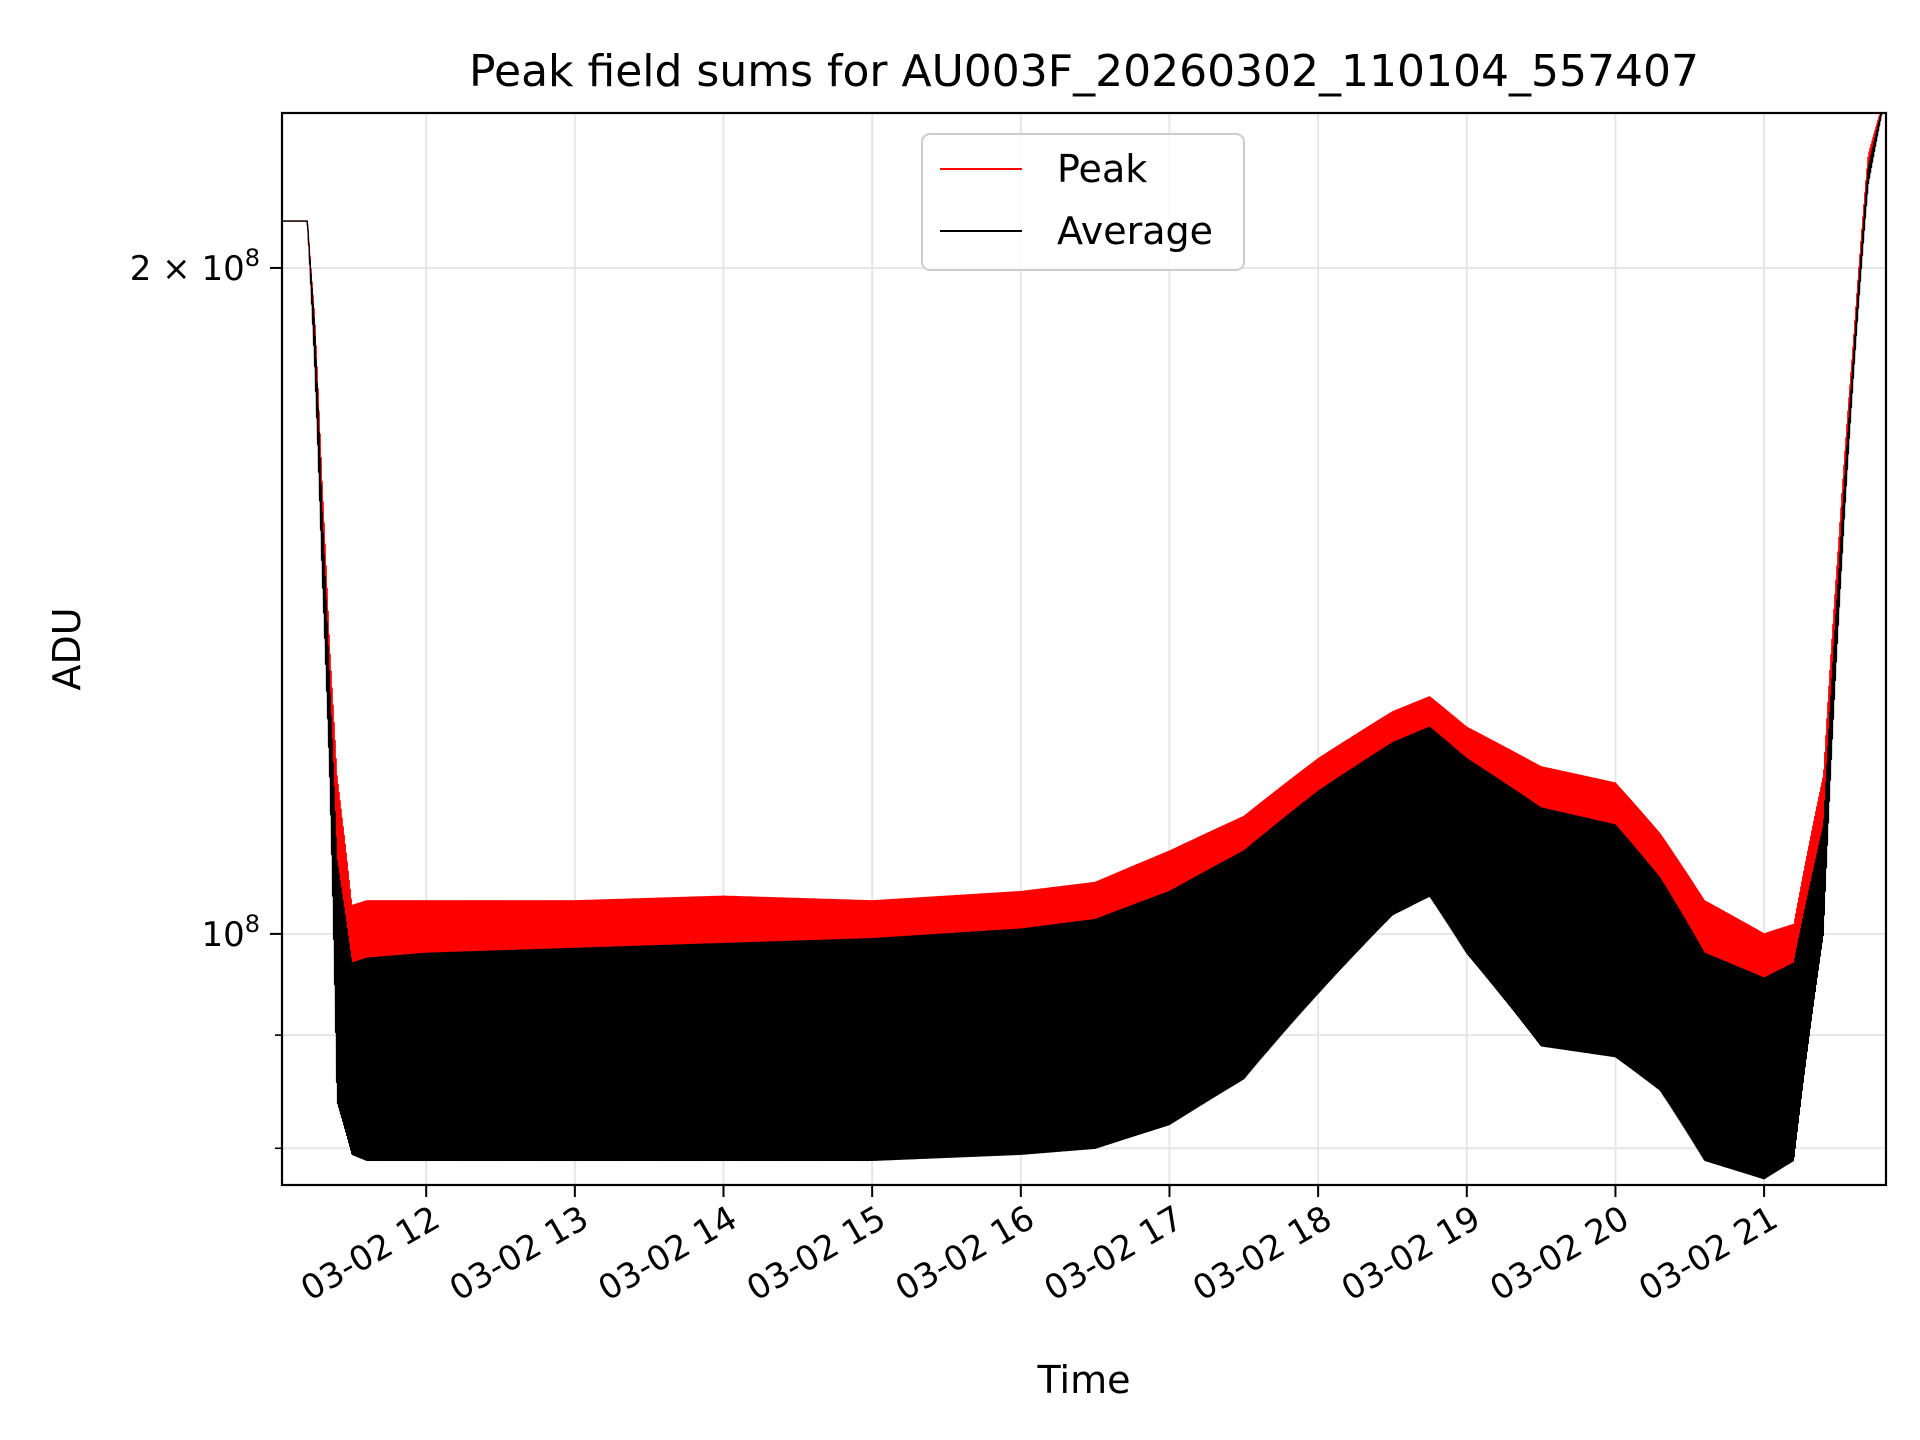  I want to click on legend-label-peak: Peak, so click(1102, 169).